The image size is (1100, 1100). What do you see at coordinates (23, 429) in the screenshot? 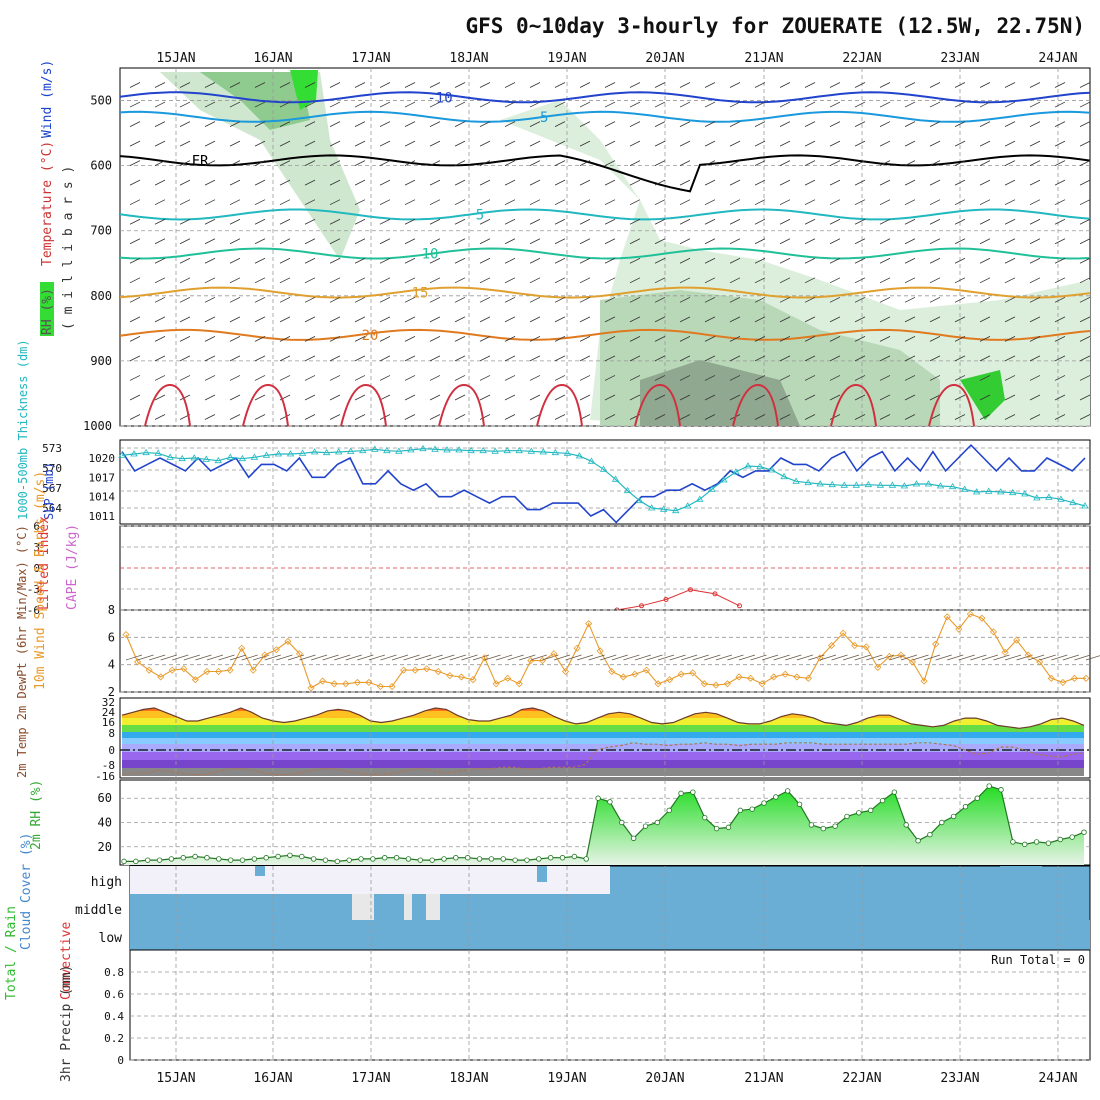
I see `thickness-axis-label: 1000-500mb Thickness (dm)` at bounding box center [23, 429].